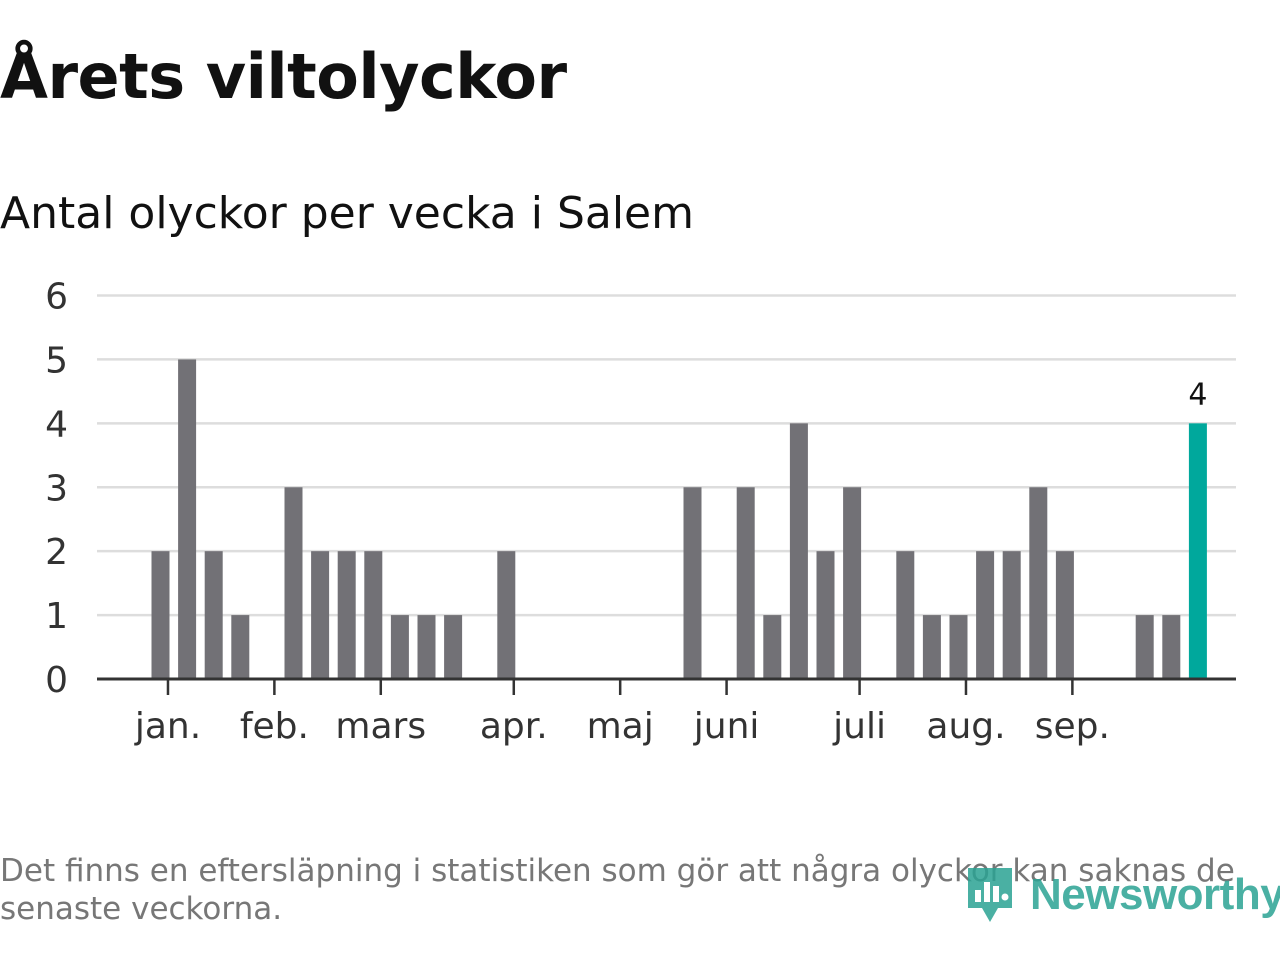 The width and height of the screenshot is (1280, 960). What do you see at coordinates (56, 488) in the screenshot?
I see `y-tick-label-3: 3` at bounding box center [56, 488].